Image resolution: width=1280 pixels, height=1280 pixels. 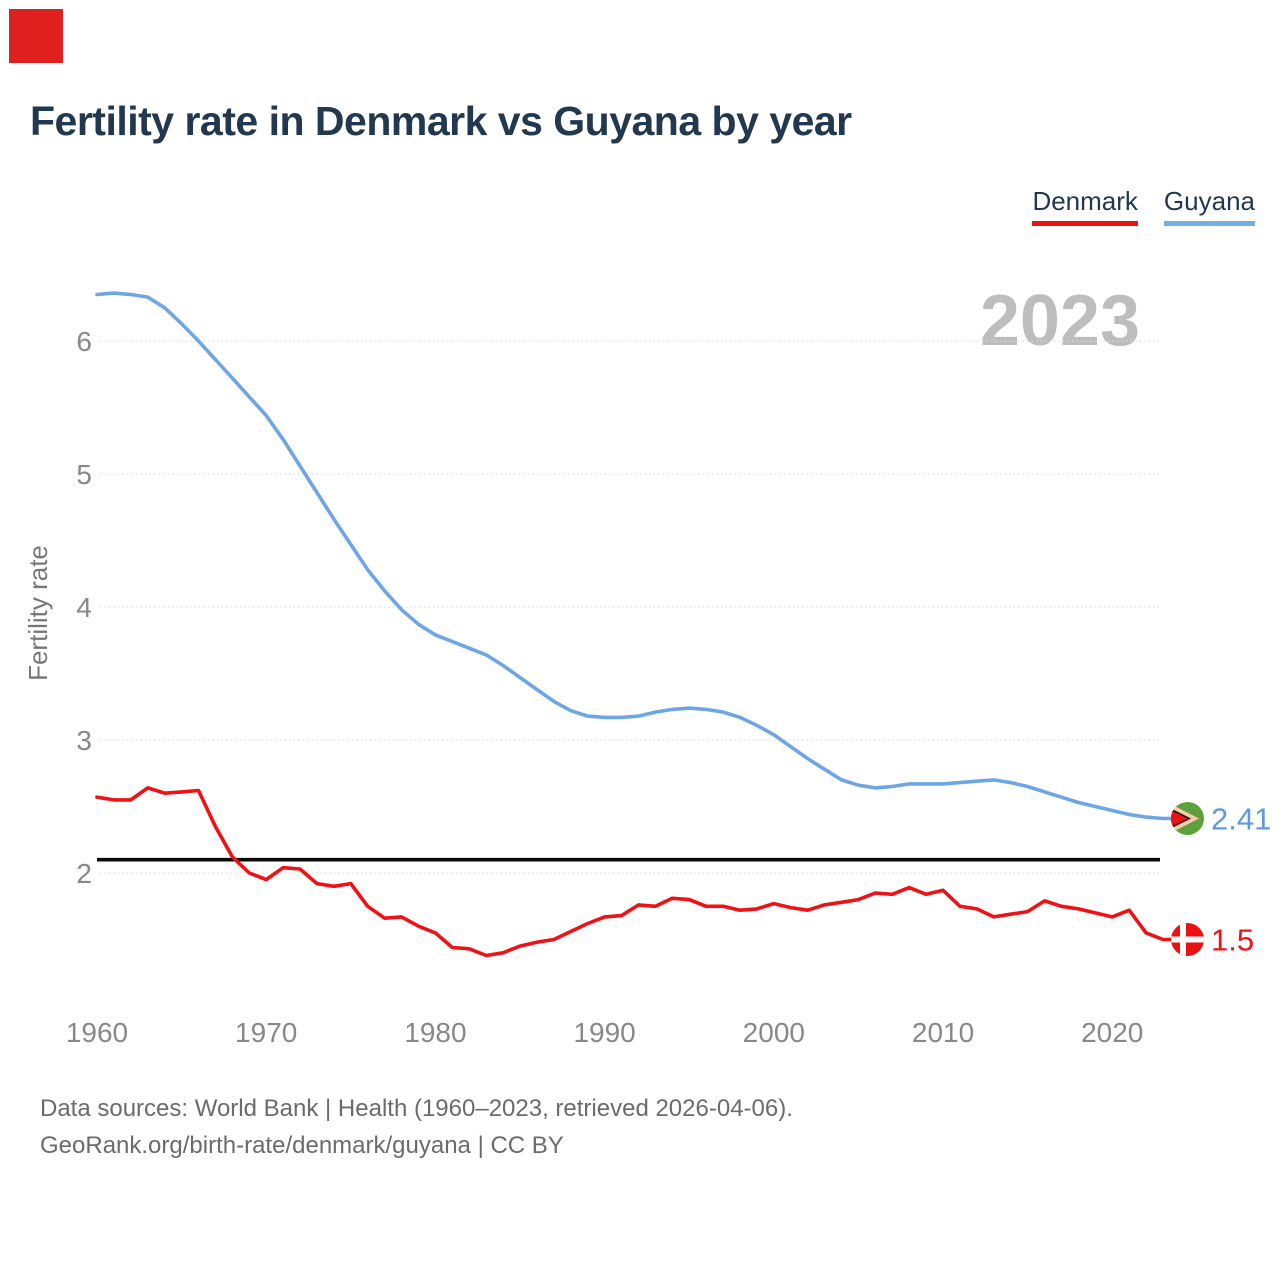 I want to click on x-tick-1980: 1980, so click(x=435, y=1032).